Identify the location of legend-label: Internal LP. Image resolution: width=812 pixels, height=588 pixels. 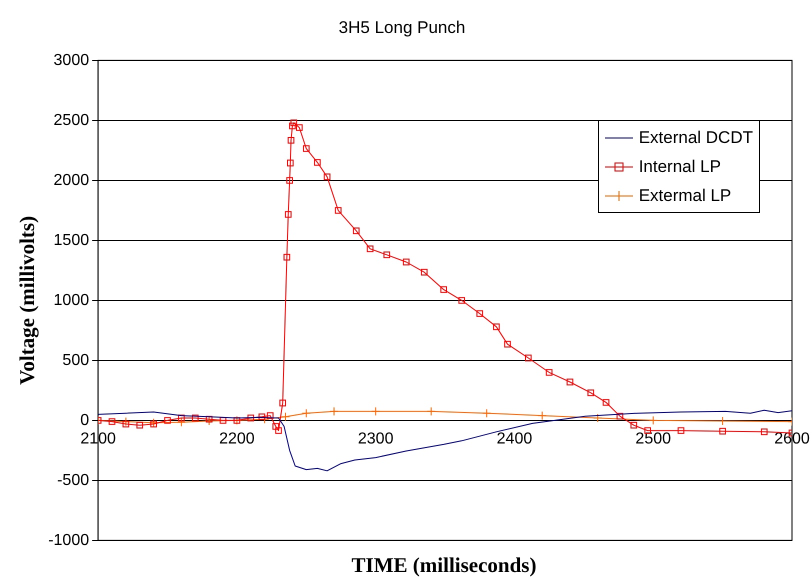
(679, 167).